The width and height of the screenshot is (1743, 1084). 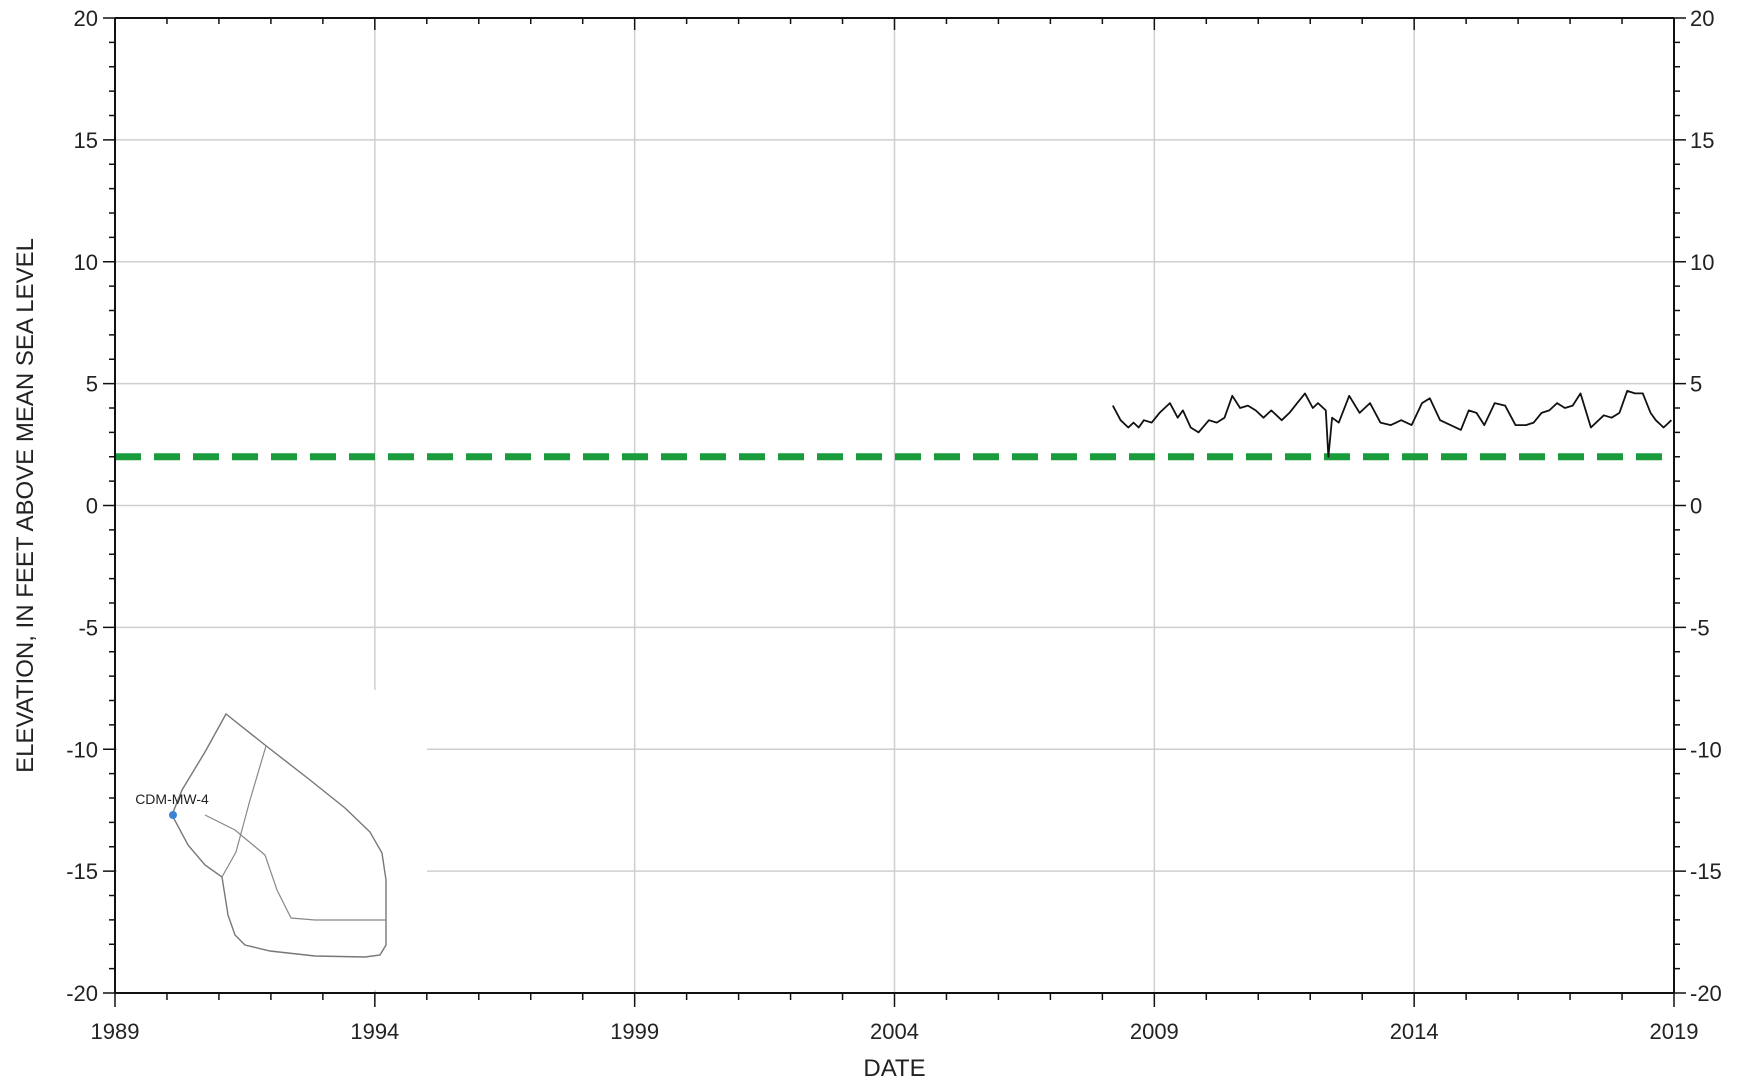 I want to click on y-tick-label: 10, so click(x=86, y=262).